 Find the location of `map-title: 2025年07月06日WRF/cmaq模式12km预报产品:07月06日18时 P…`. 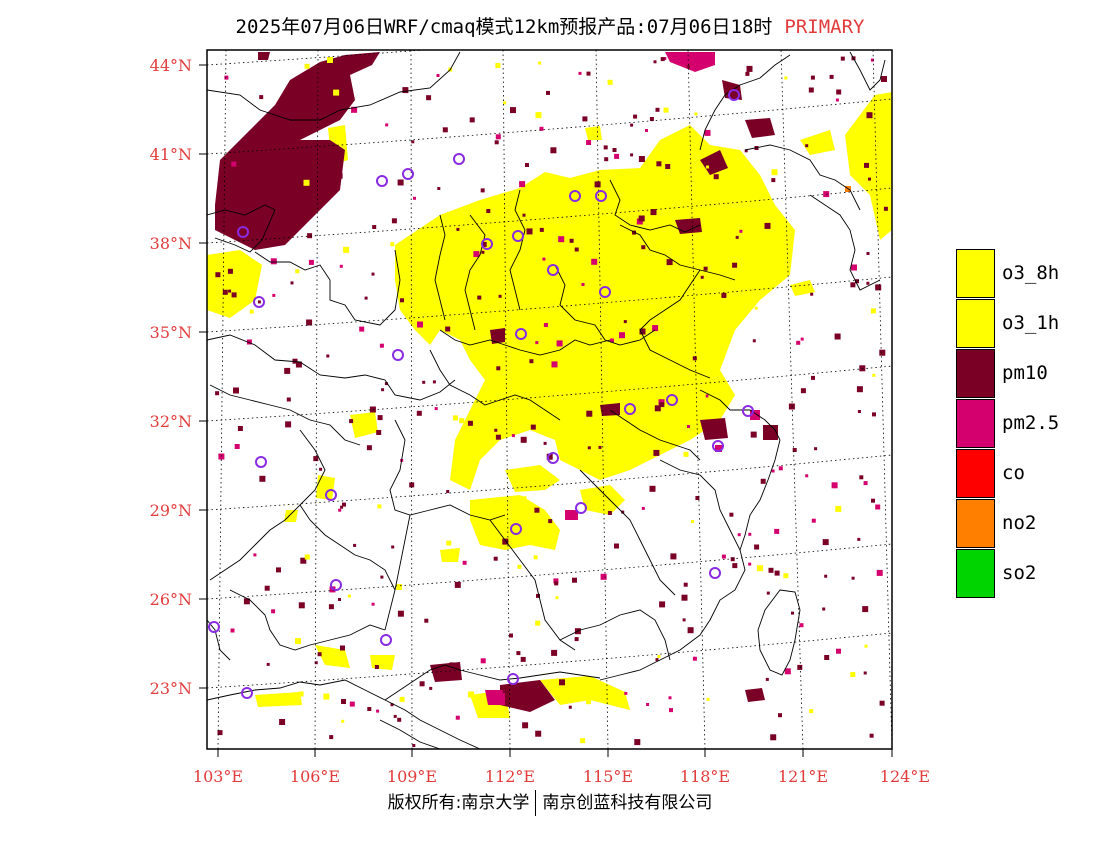

map-title: 2025年07月06日WRF/cmaq模式12km预报产品:07月06日18时 P… is located at coordinates (550, 28).